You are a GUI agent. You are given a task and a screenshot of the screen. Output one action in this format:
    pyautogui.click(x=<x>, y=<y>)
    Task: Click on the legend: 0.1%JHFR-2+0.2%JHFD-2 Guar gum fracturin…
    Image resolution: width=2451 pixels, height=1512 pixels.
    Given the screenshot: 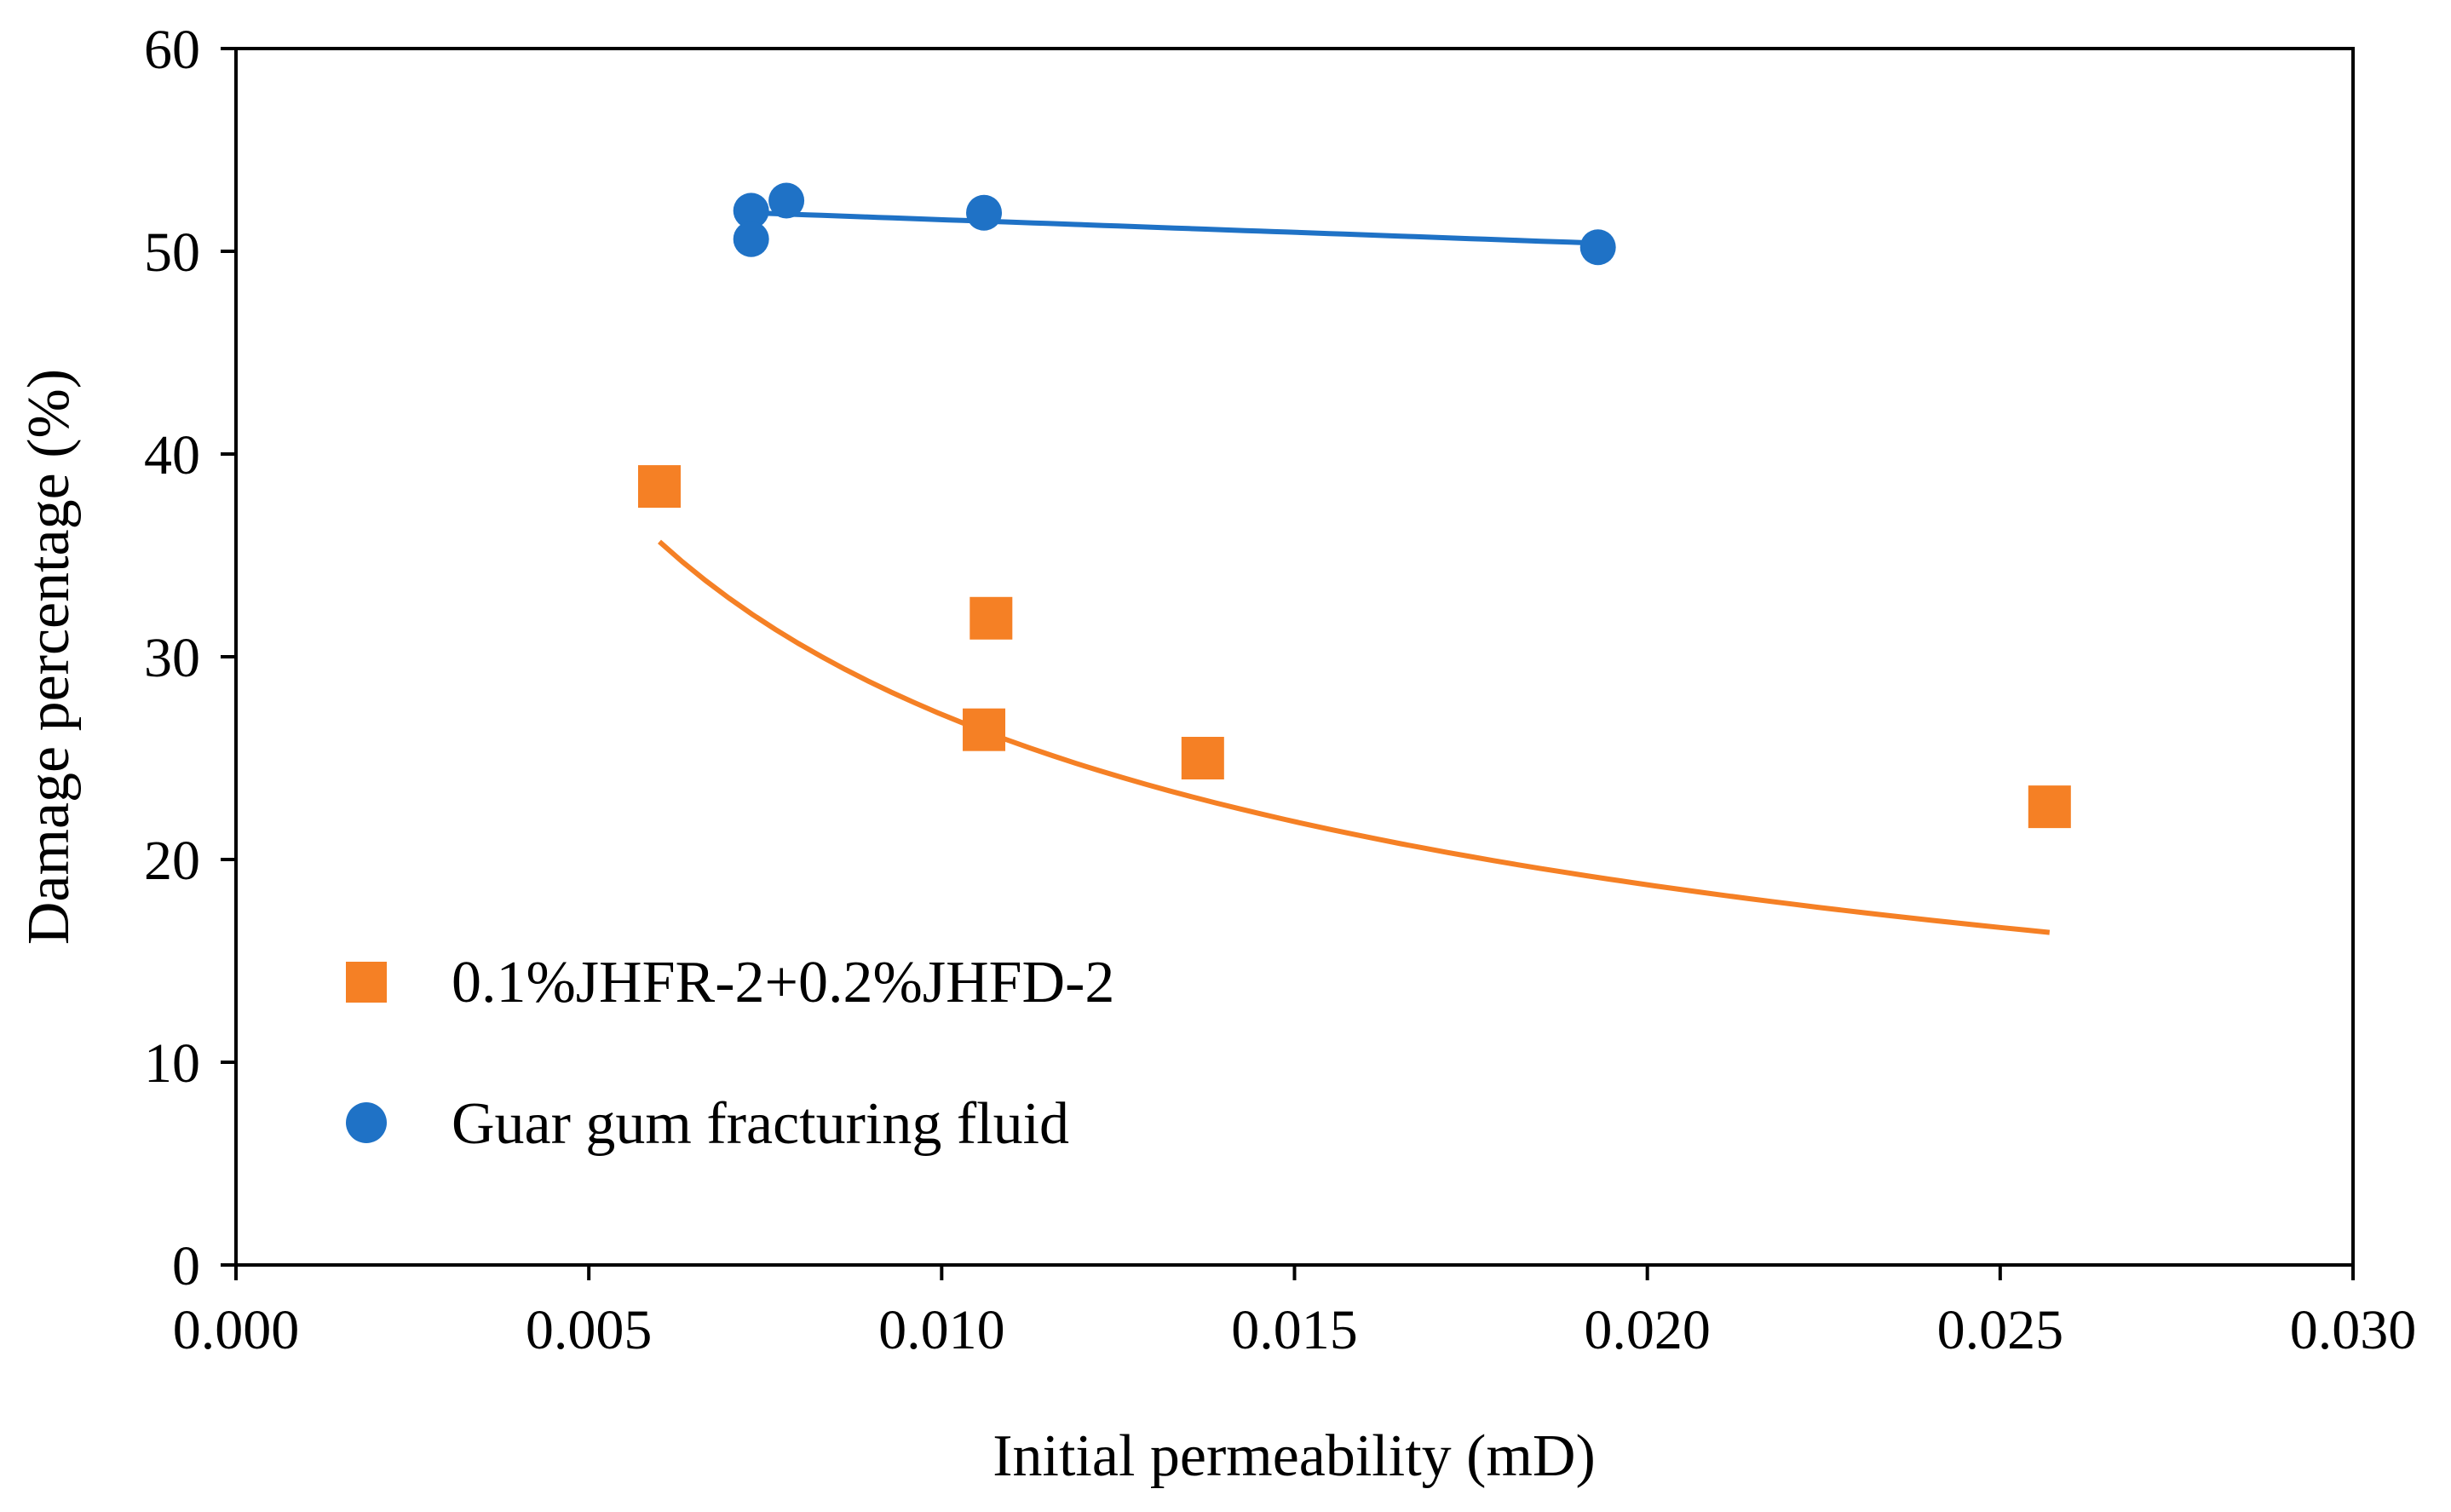 What is the action you would take?
    pyautogui.click(x=730, y=1053)
    